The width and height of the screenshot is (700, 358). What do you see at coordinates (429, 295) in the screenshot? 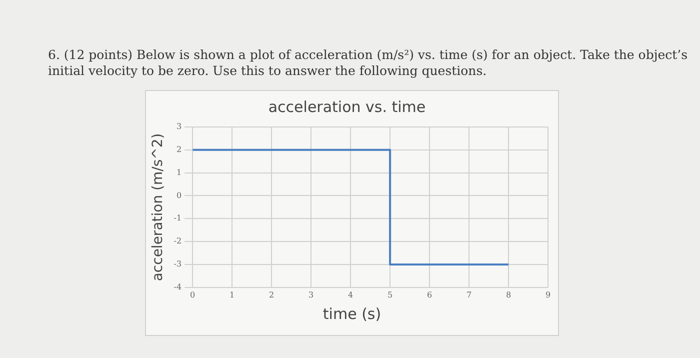
I see `x-tick-label: 6` at bounding box center [429, 295].